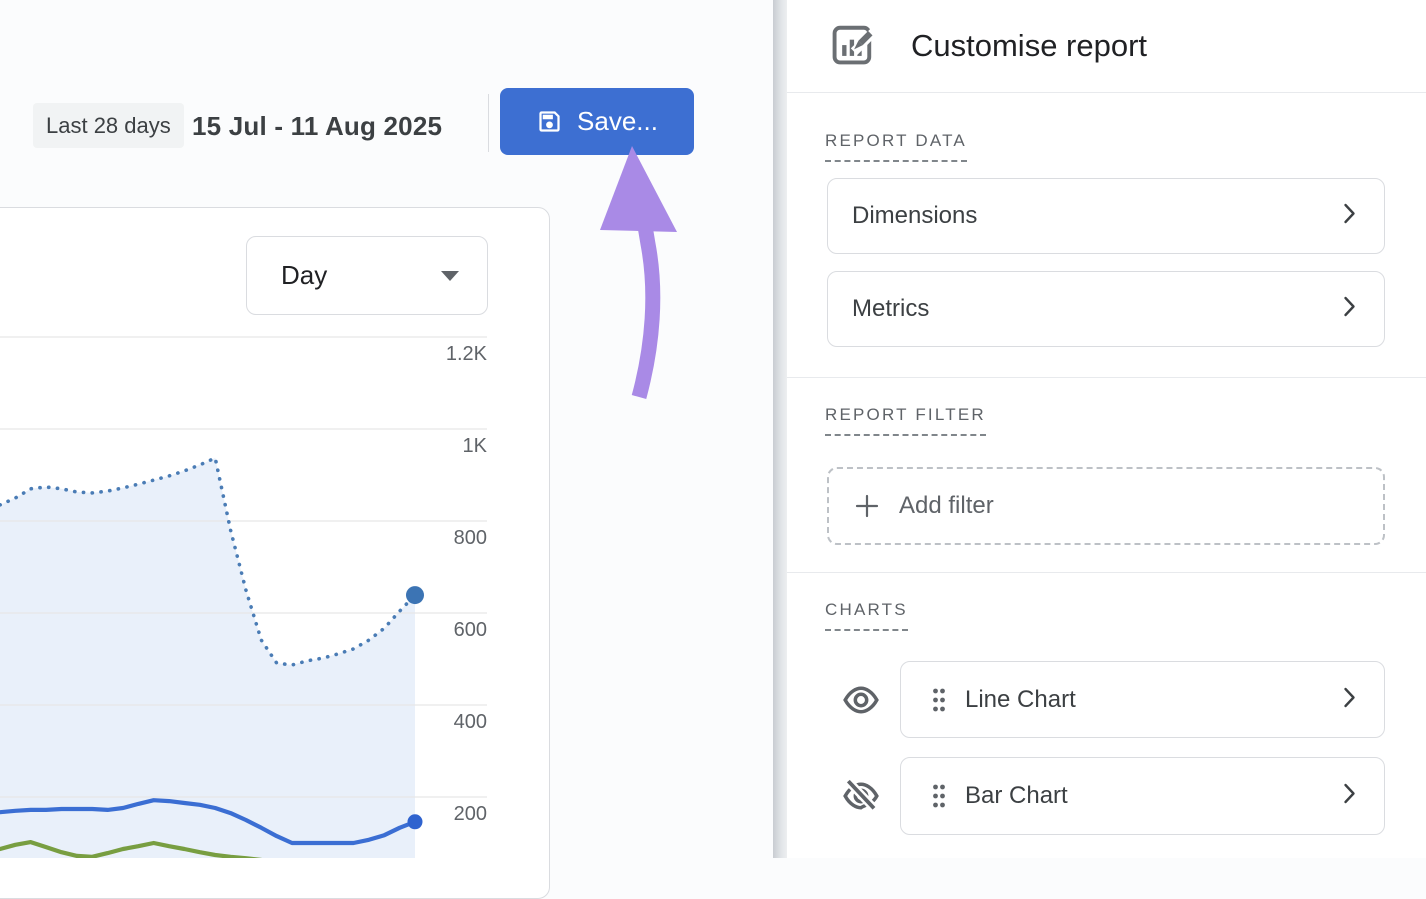 The width and height of the screenshot is (1426, 899). Describe the element at coordinates (1029, 45) in the screenshot. I see `panel-title: Customise report` at that location.